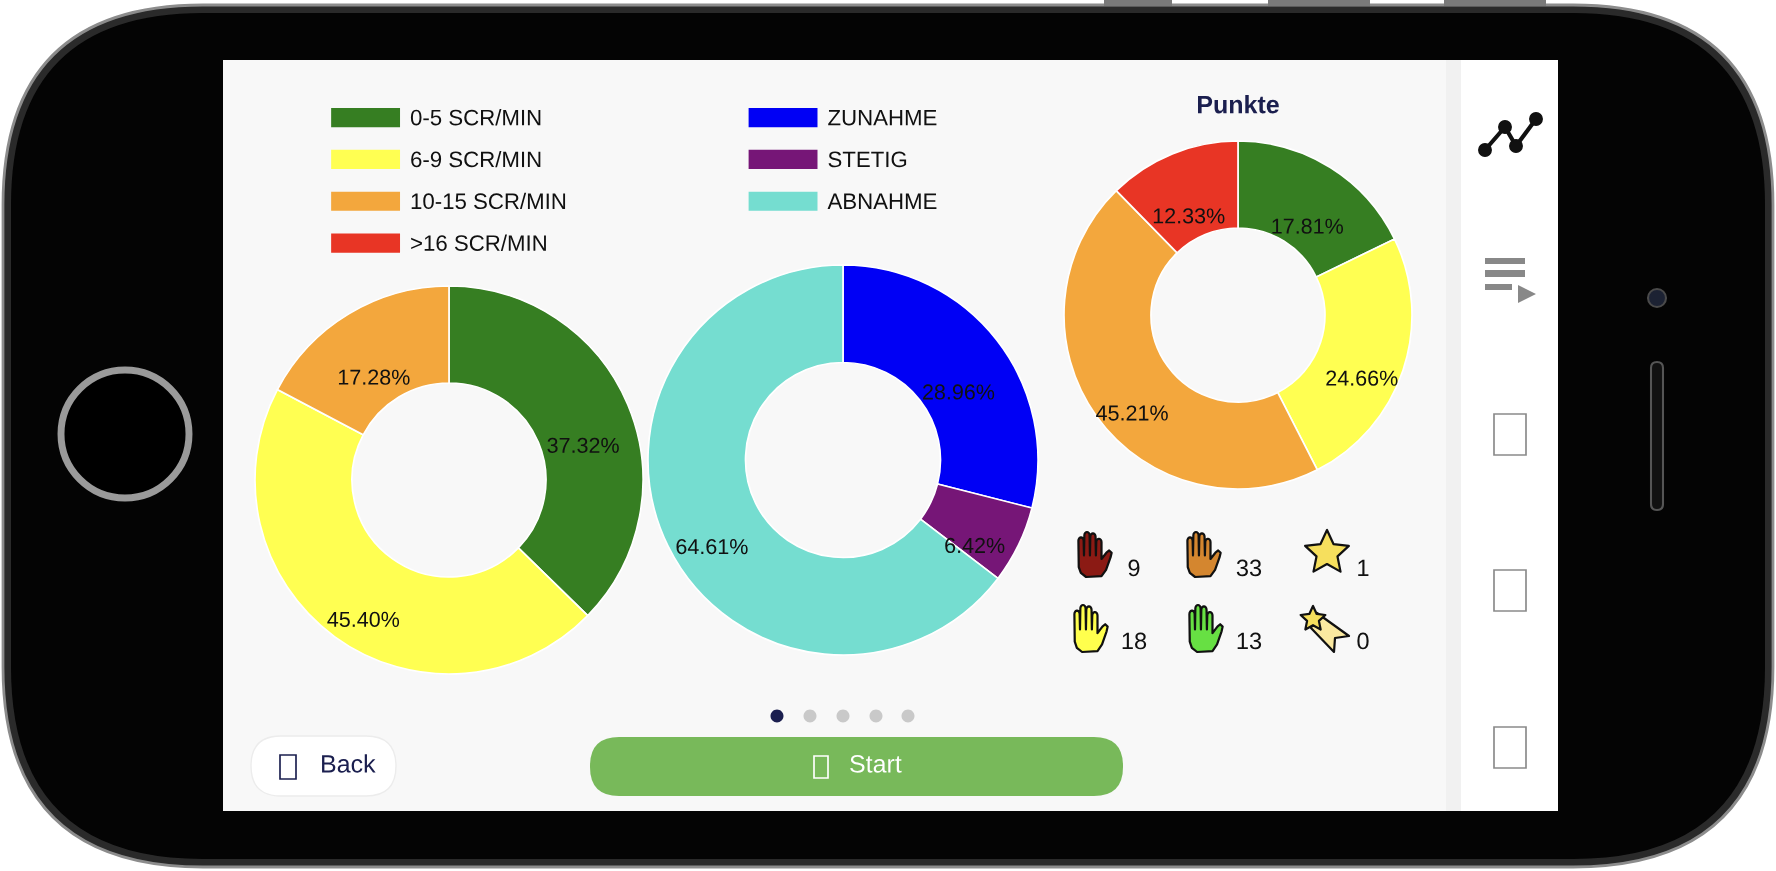 This screenshot has height=871, width=1776. What do you see at coordinates (1363, 641) in the screenshot?
I see `text: 0` at bounding box center [1363, 641].